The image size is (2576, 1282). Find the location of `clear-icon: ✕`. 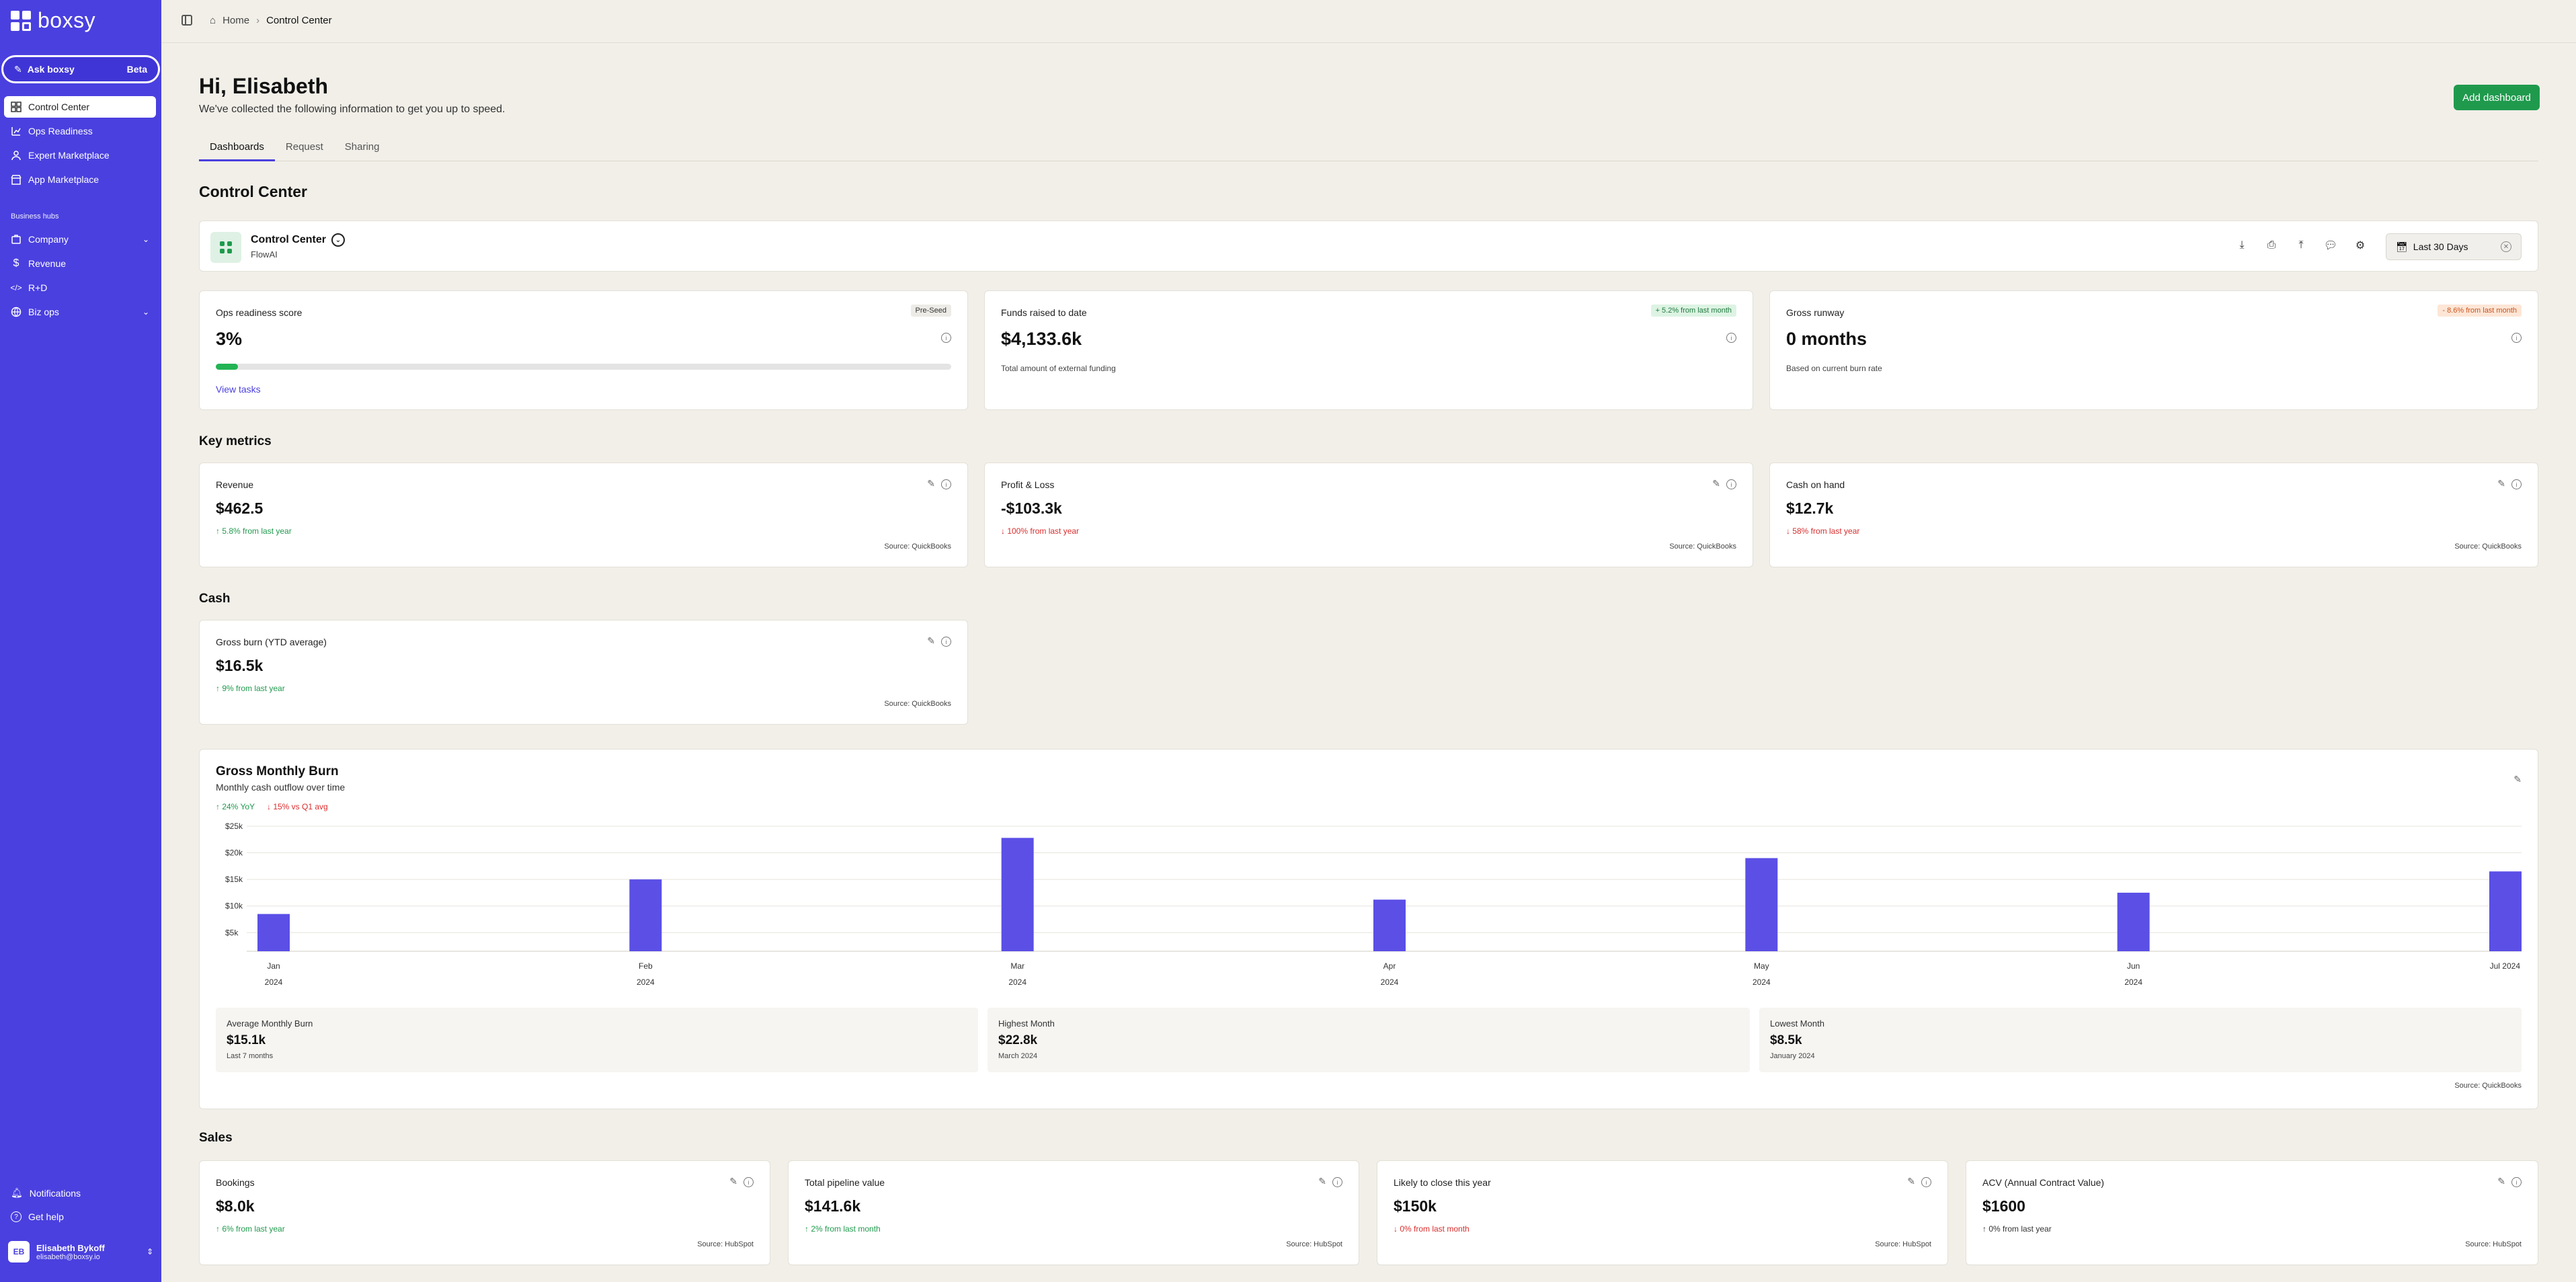

clear-icon: ✕ is located at coordinates (2506, 246).